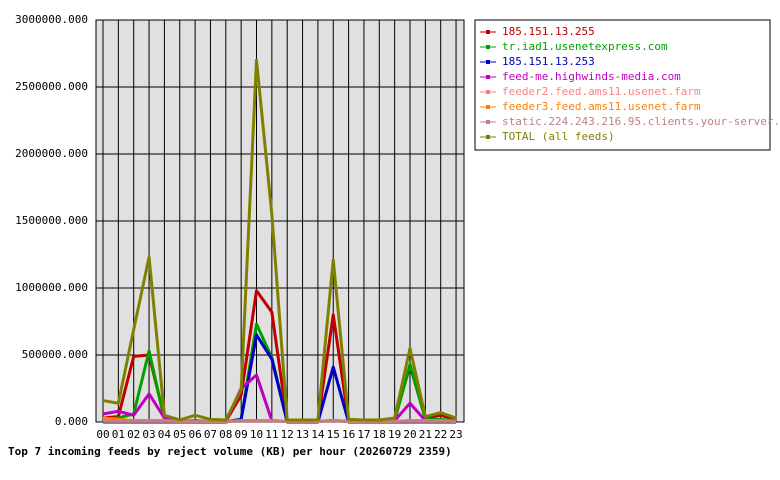  Describe the element at coordinates (148, 434) in the screenshot. I see `x-tick-label: 03` at that location.